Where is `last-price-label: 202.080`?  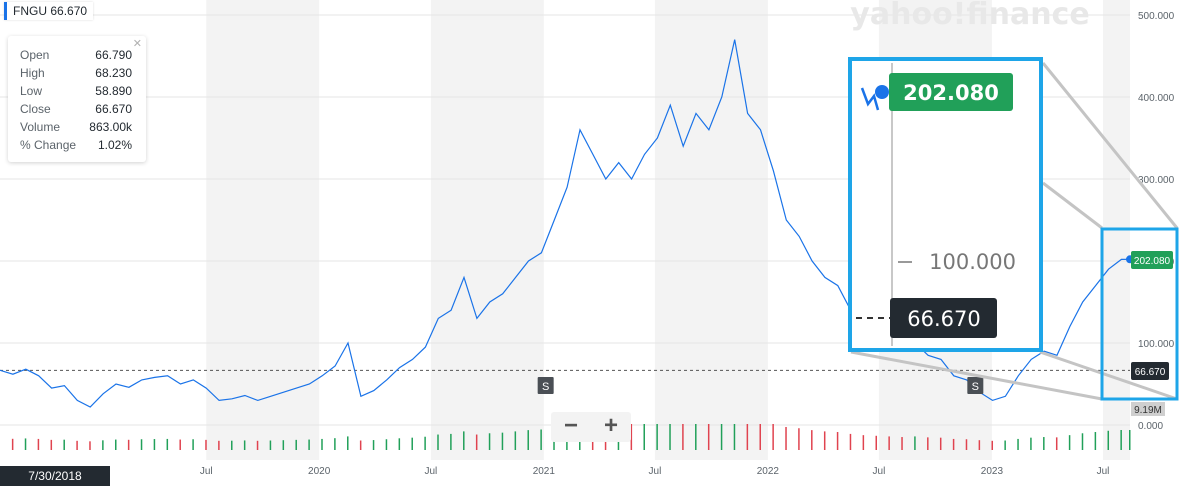
last-price-label: 202.080 is located at coordinates (1152, 261).